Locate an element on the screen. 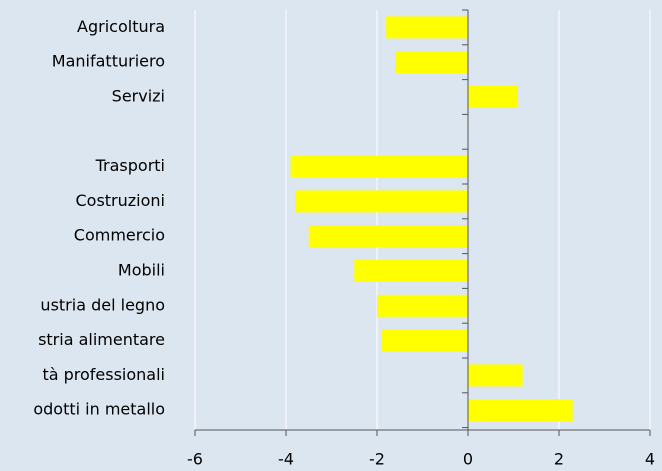  y-tick-label: Commercio is located at coordinates (119, 235).